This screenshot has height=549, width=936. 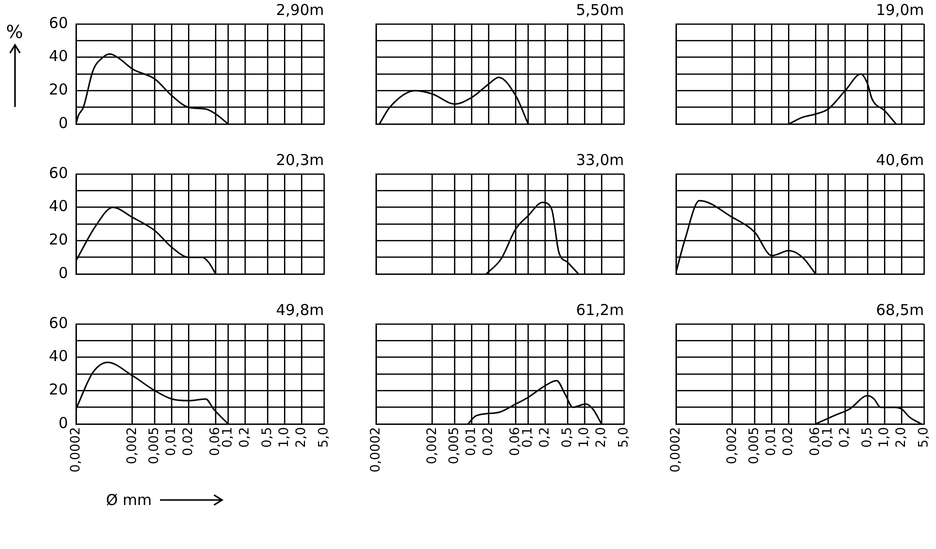 What do you see at coordinates (129, 500) in the screenshot?
I see `x-axis-title: Ø mm` at bounding box center [129, 500].